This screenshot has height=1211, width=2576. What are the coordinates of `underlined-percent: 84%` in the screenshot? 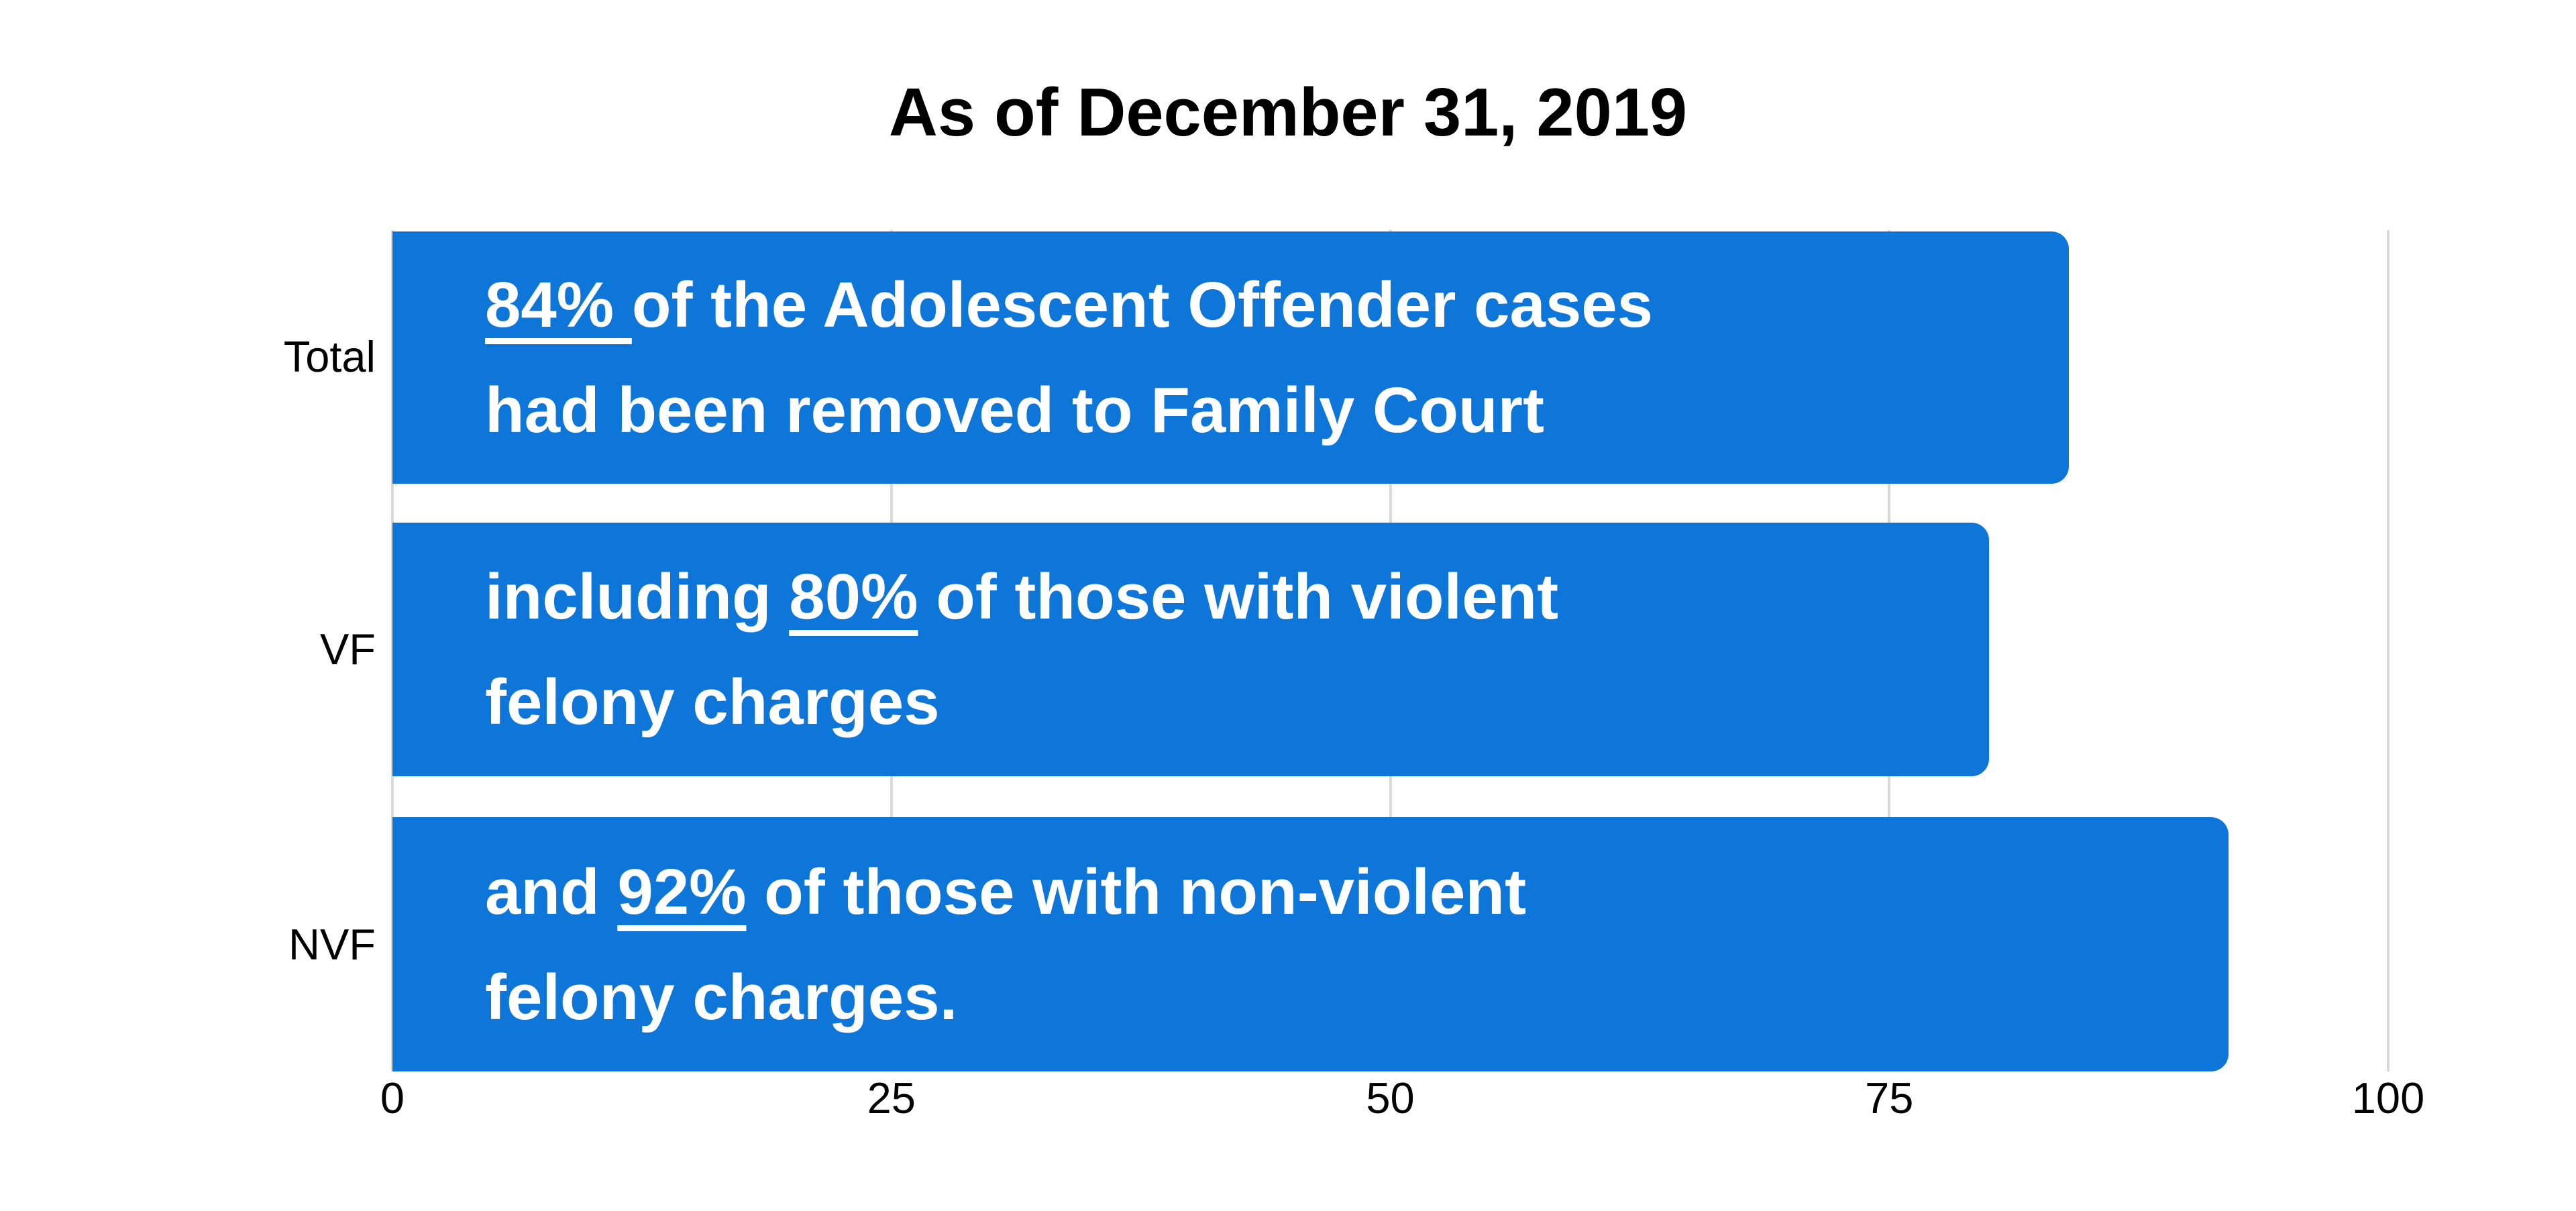 It's located at (558, 305).